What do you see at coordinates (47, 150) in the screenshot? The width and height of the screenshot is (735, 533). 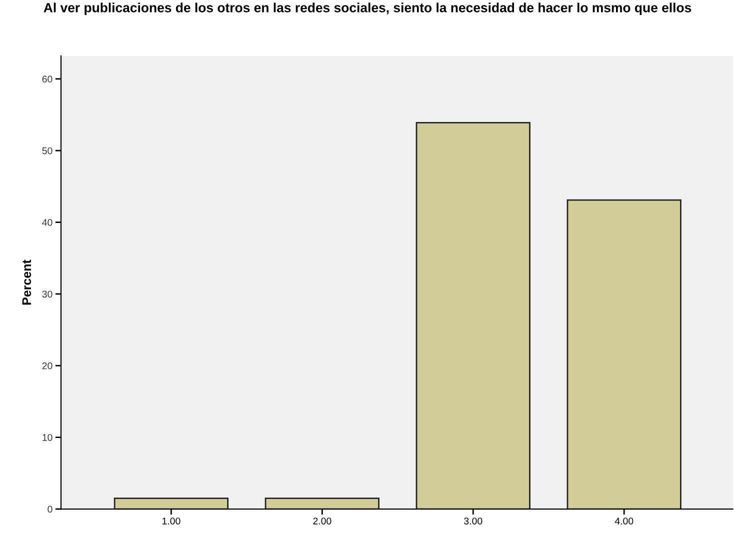 I see `y-tick-label: 50` at bounding box center [47, 150].